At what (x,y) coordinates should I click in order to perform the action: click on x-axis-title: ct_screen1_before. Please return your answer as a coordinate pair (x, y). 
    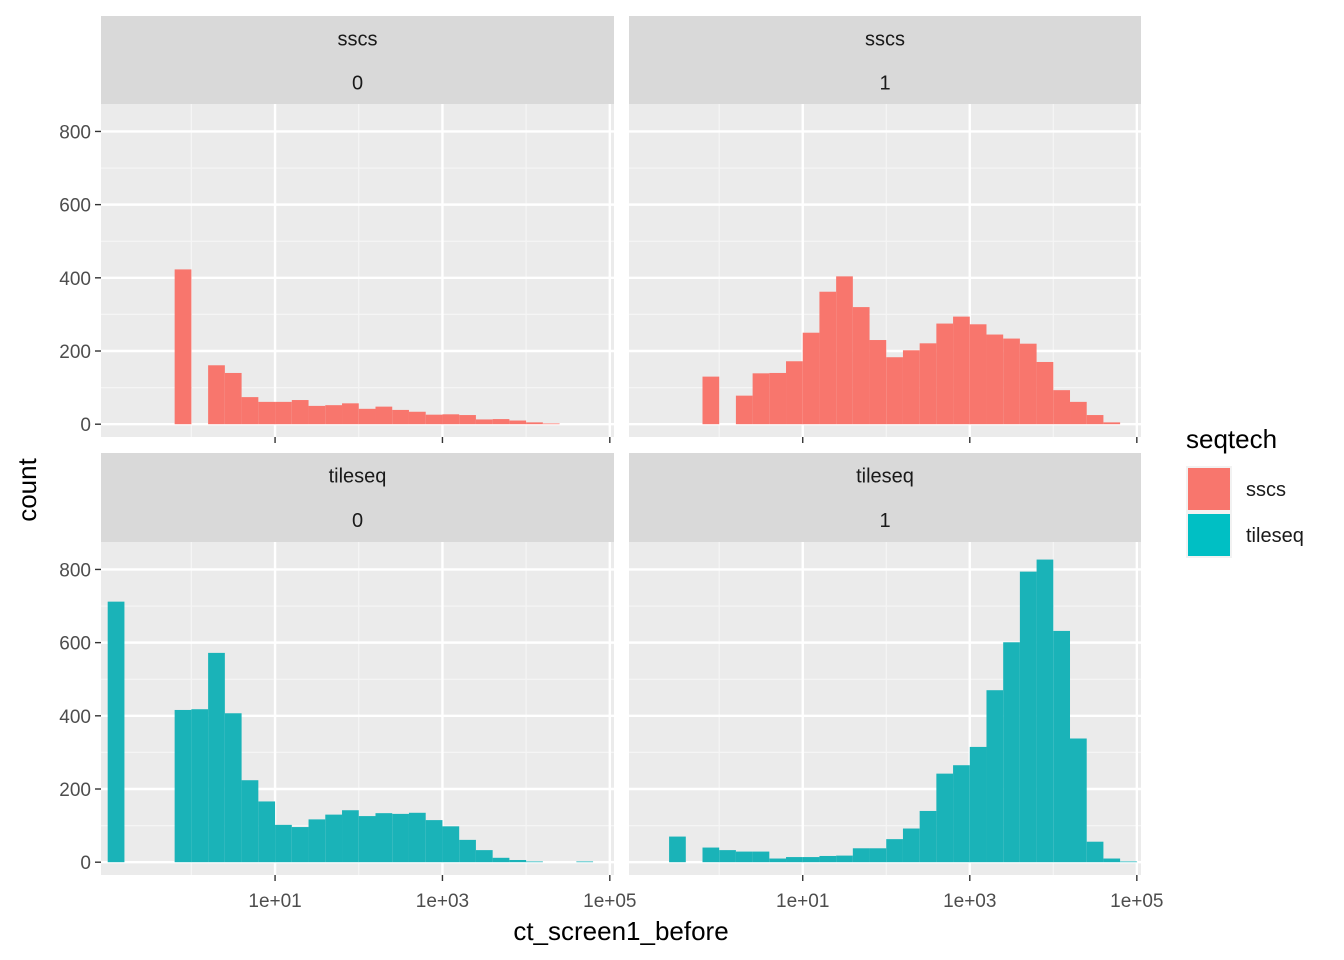
    Looking at the image, I should click on (620, 931).